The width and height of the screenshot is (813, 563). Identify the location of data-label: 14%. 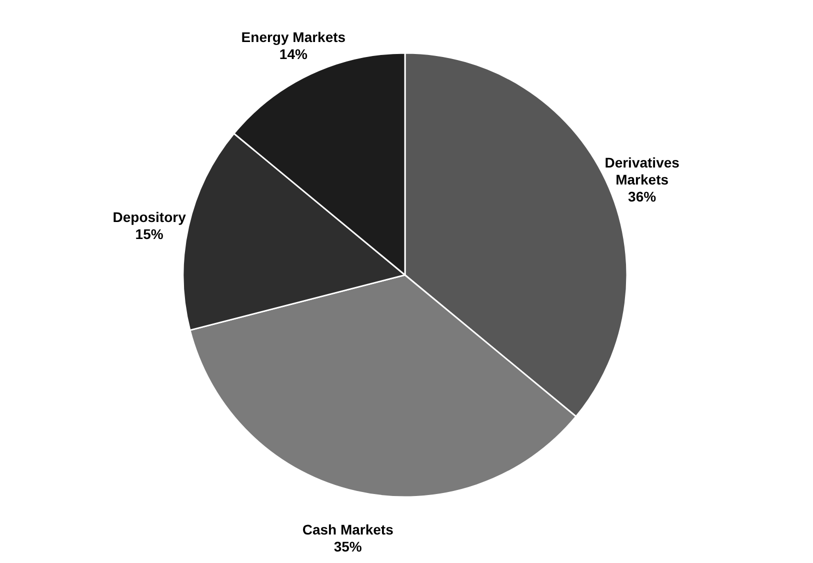
(293, 54).